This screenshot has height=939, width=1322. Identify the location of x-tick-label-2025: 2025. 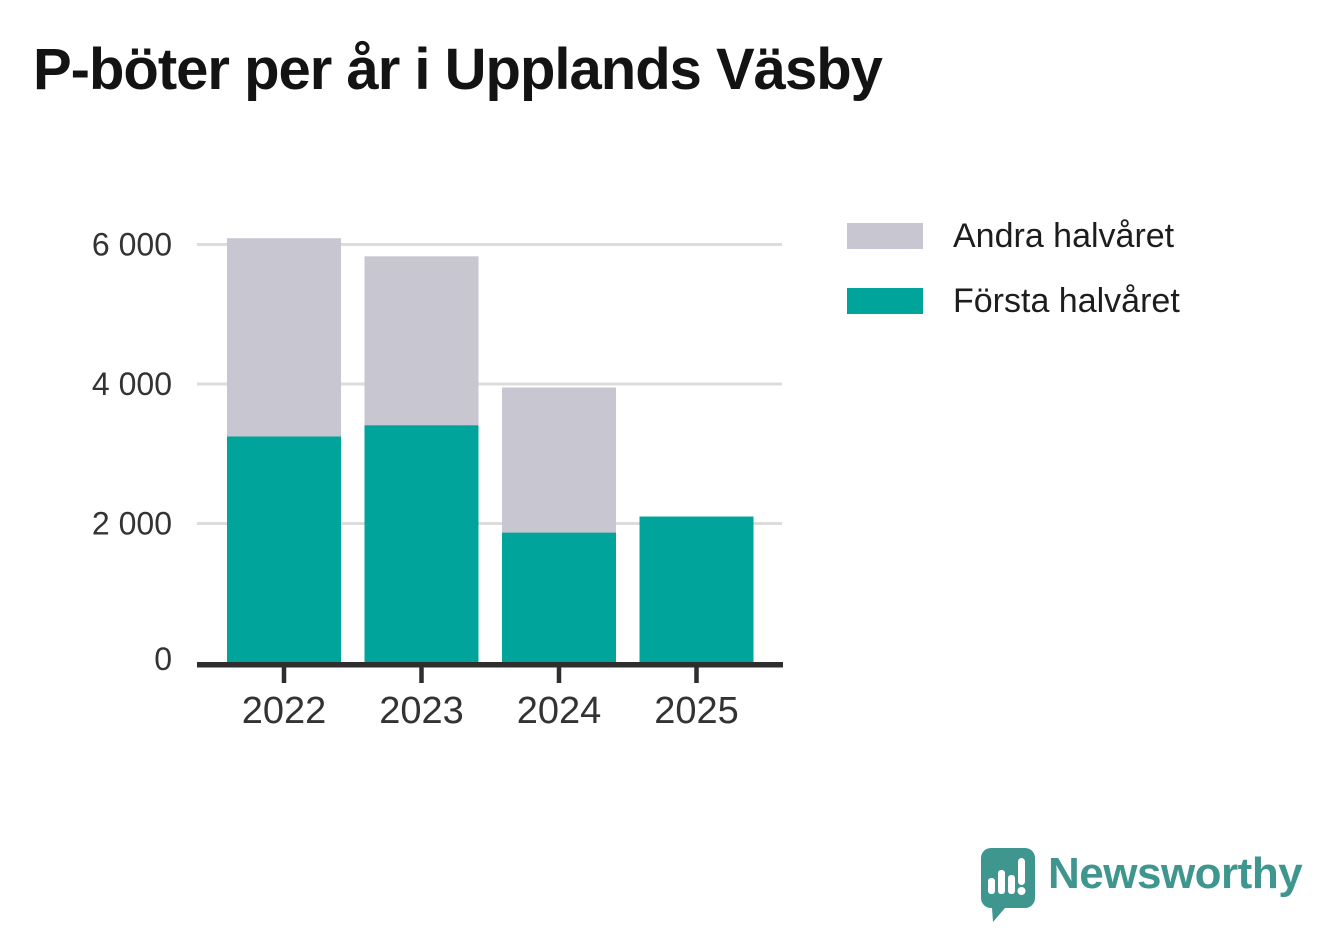
(696, 711).